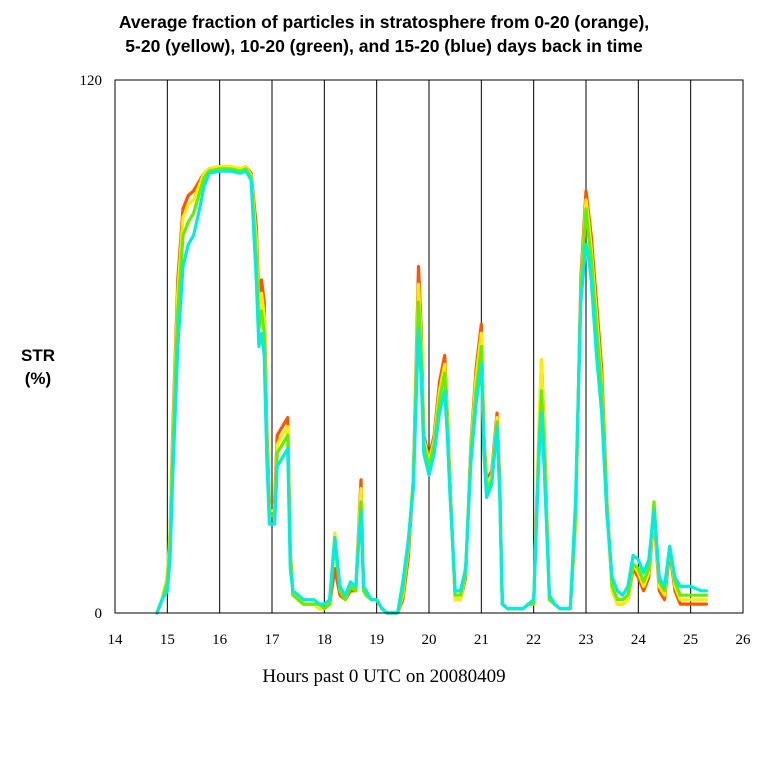 The image size is (768, 768). Describe the element at coordinates (38, 378) in the screenshot. I see `y-axis-label-line-2: (%)` at that location.